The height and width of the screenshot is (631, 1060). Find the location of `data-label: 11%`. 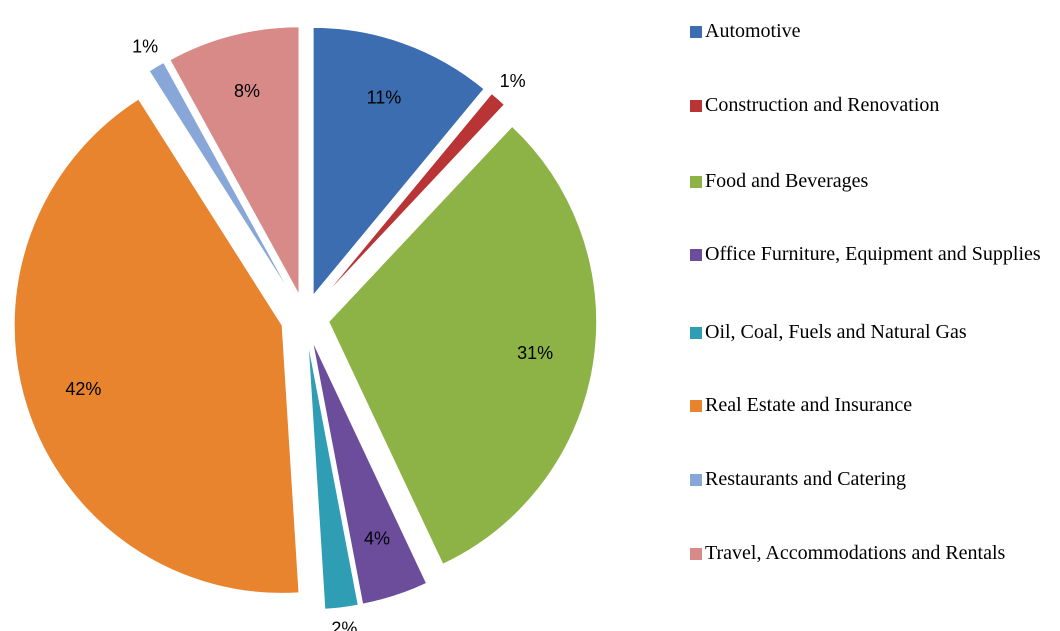

data-label: 11% is located at coordinates (384, 97).